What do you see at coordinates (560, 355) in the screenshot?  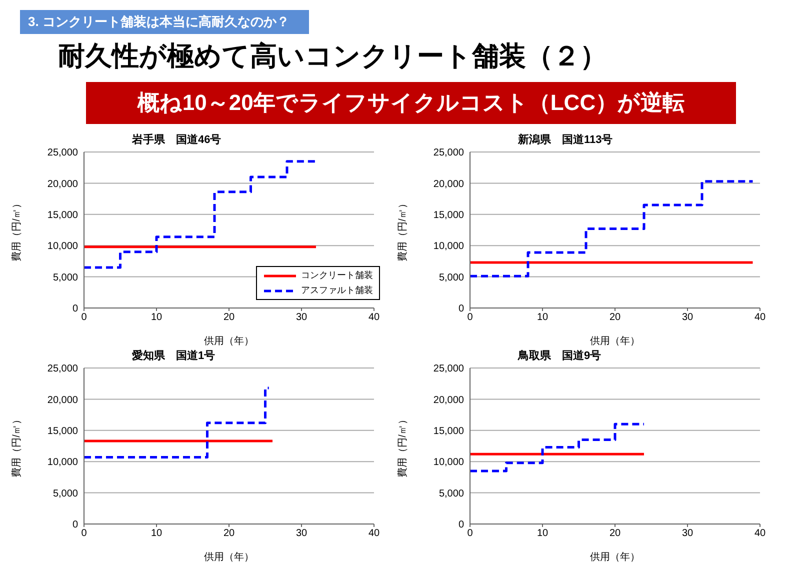 I see `chart-title: 鳥取県 国道9号` at bounding box center [560, 355].